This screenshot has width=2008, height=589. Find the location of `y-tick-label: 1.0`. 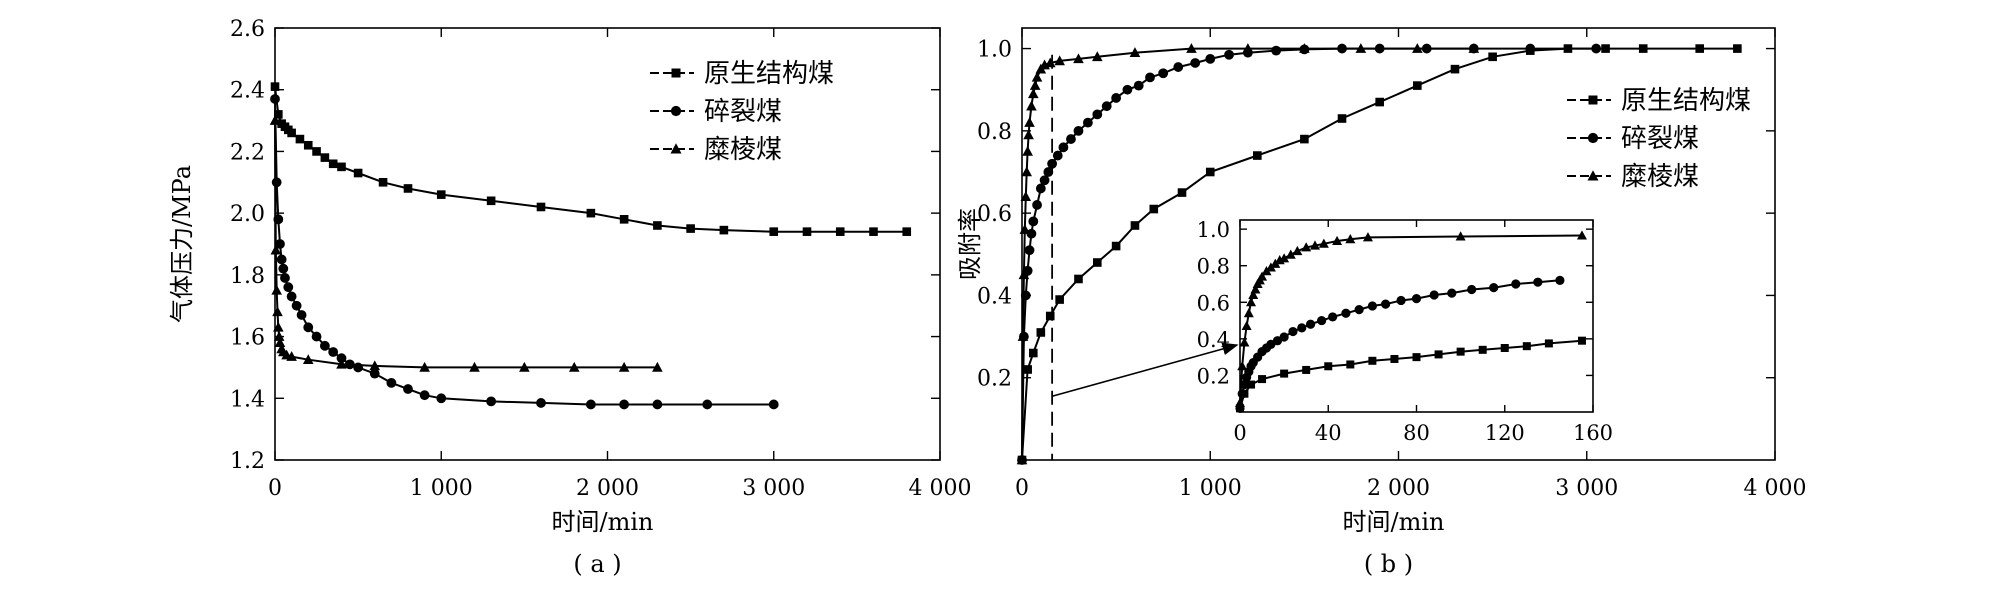

y-tick-label: 1.0 is located at coordinates (994, 50).